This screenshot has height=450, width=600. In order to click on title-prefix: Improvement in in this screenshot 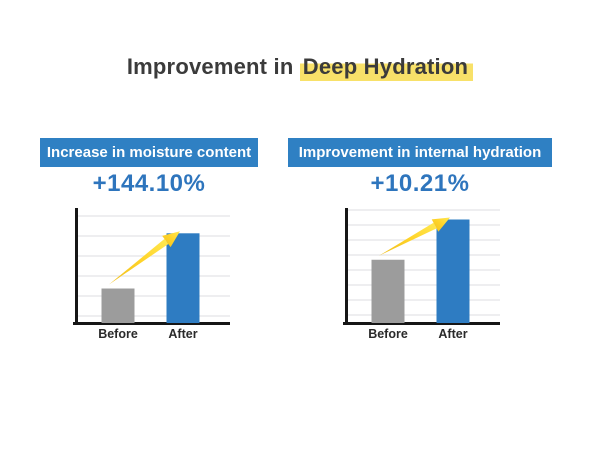, I will do `click(213, 66)`.